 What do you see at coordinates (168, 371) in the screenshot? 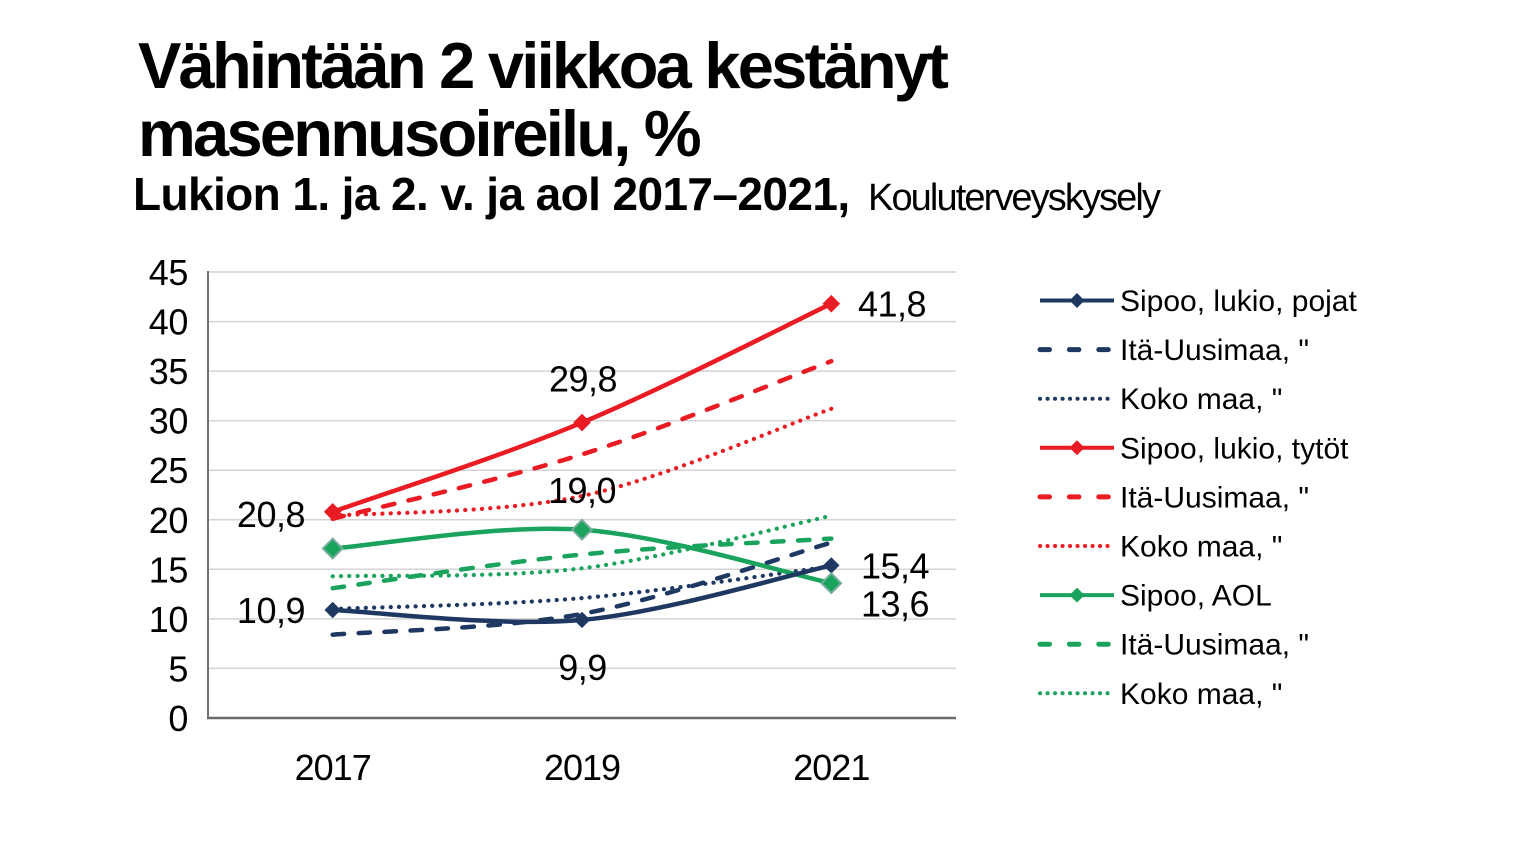
I see `svg-text: 35` at bounding box center [168, 371].